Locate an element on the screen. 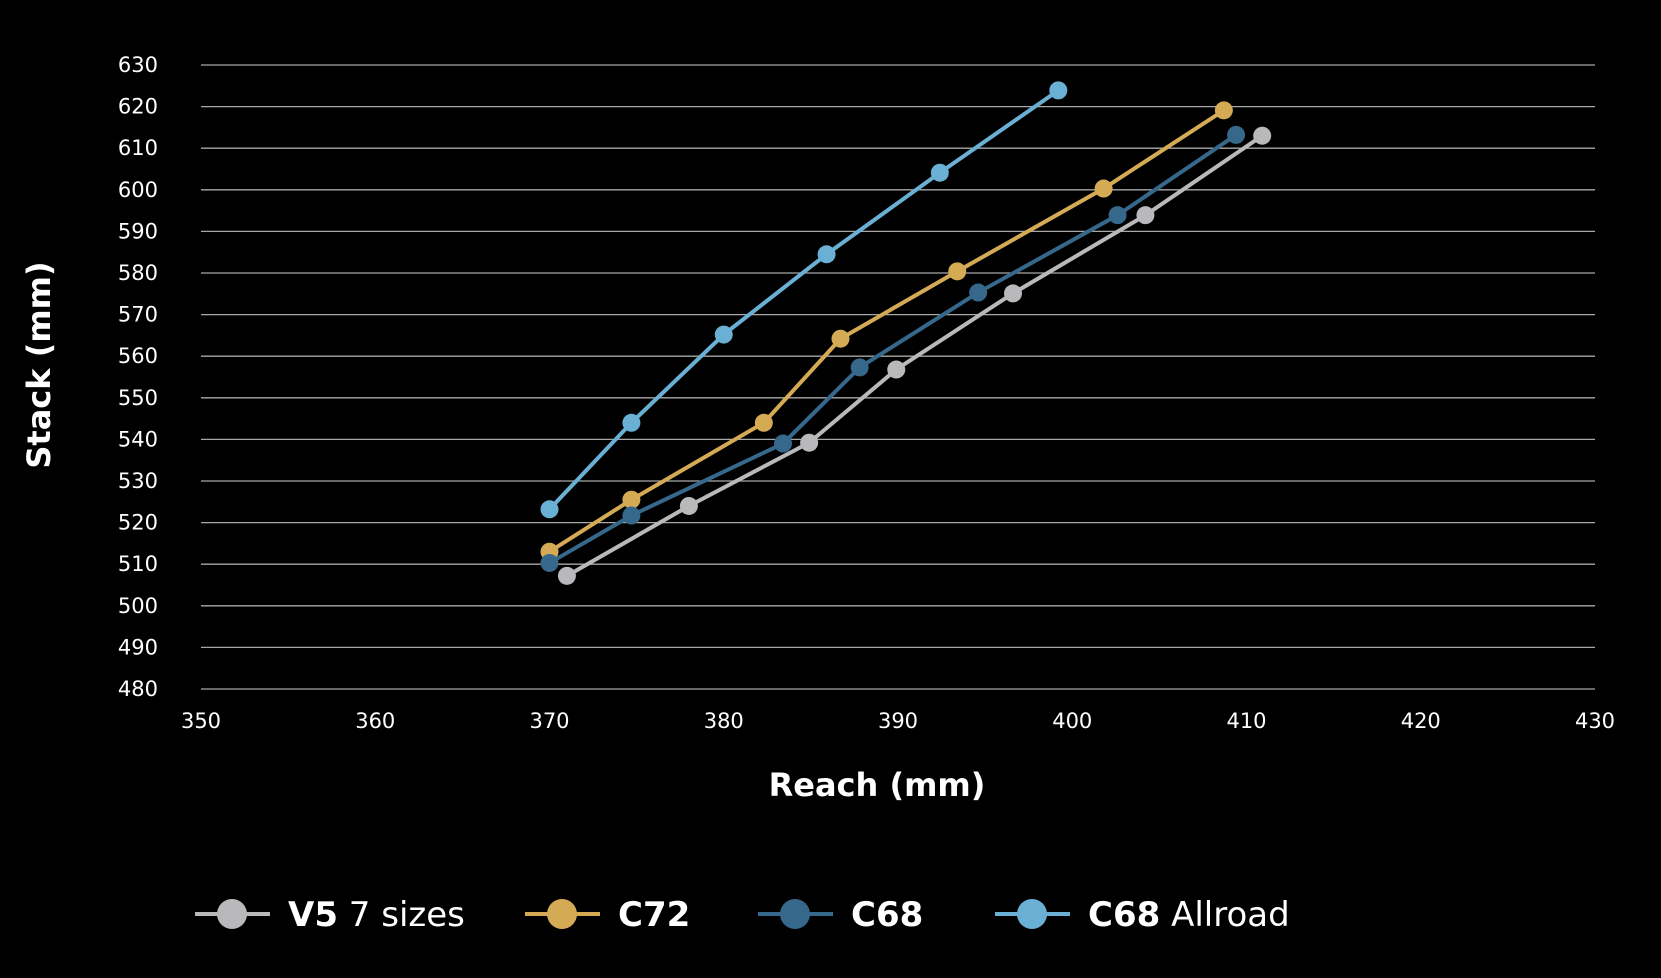 The width and height of the screenshot is (1661, 978). legend-label-rest: 7 sizes is located at coordinates (401, 915).